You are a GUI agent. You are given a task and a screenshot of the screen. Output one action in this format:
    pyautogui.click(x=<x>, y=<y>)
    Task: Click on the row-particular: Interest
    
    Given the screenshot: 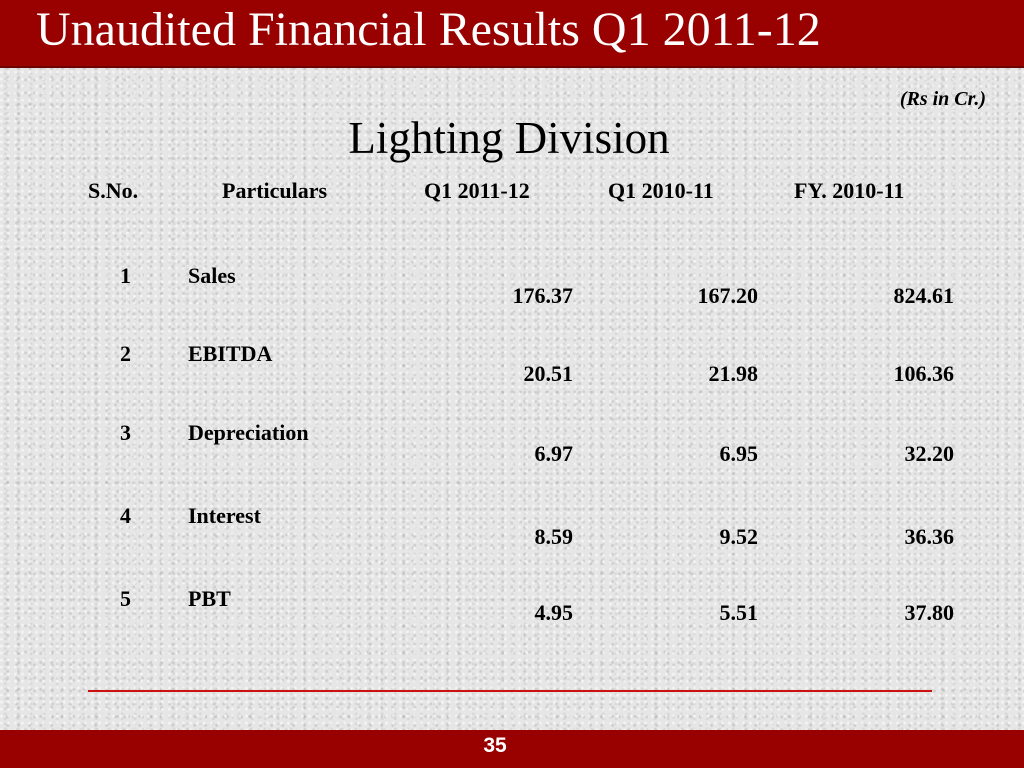 What is the action you would take?
    pyautogui.click(x=224, y=515)
    